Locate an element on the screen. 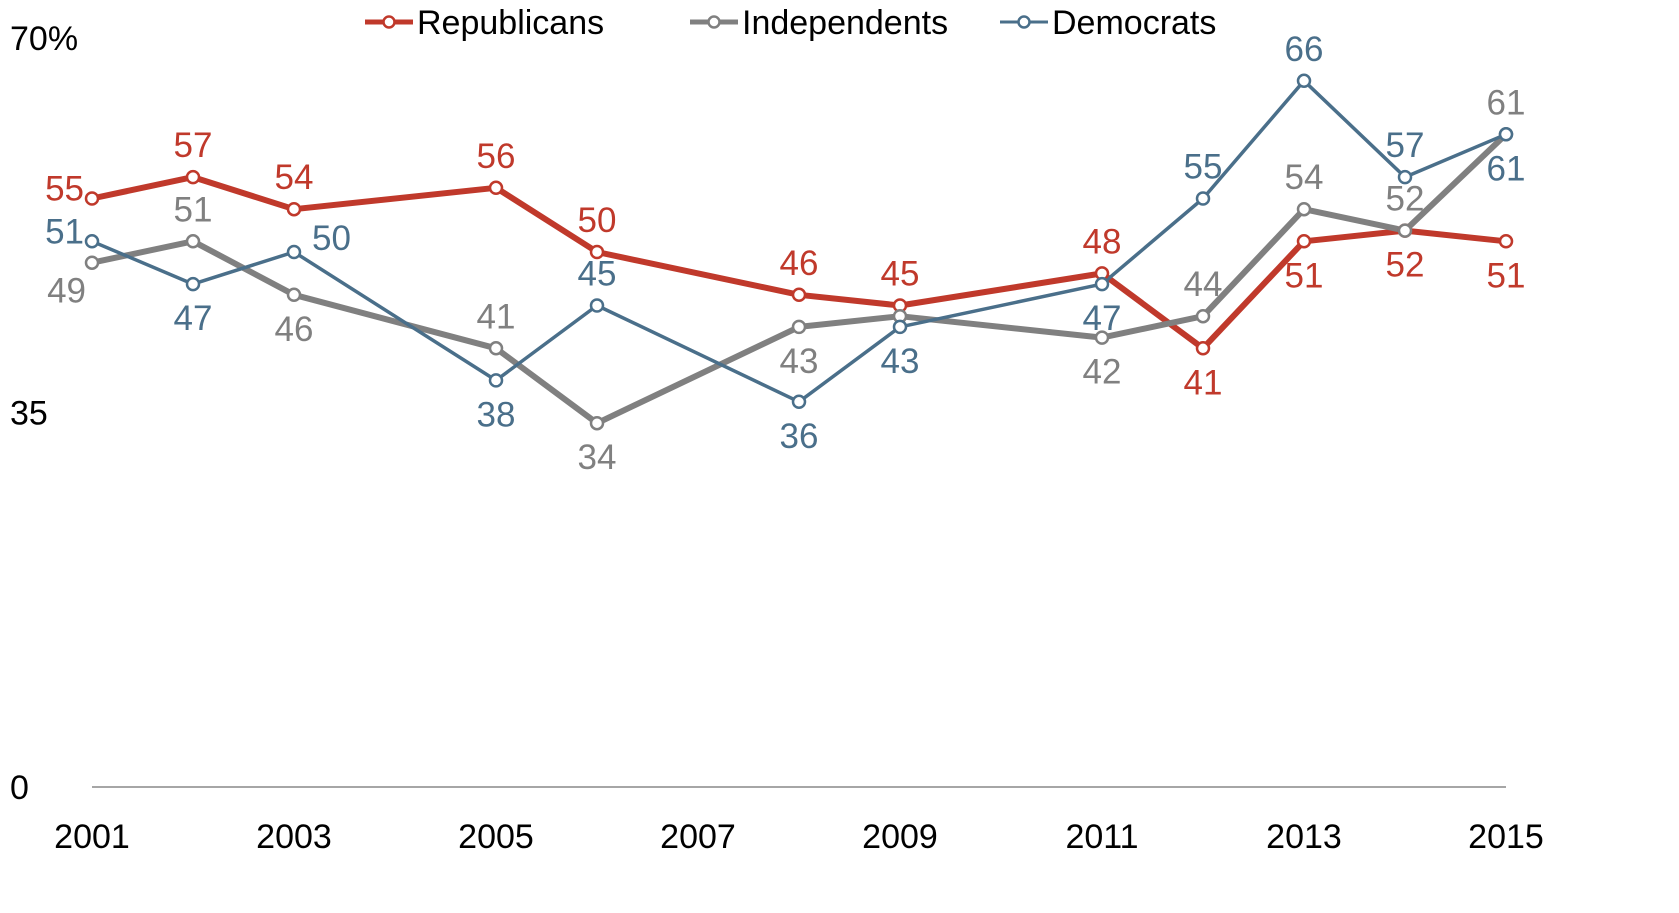 This screenshot has height=913, width=1679. data-label-republicans: 45 is located at coordinates (900, 274).